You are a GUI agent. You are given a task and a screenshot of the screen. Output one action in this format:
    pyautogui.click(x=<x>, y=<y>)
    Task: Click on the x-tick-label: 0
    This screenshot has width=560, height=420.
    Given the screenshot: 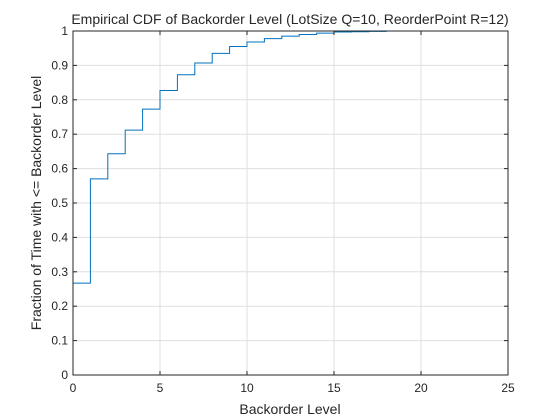 What is the action you would take?
    pyautogui.click(x=73, y=388)
    